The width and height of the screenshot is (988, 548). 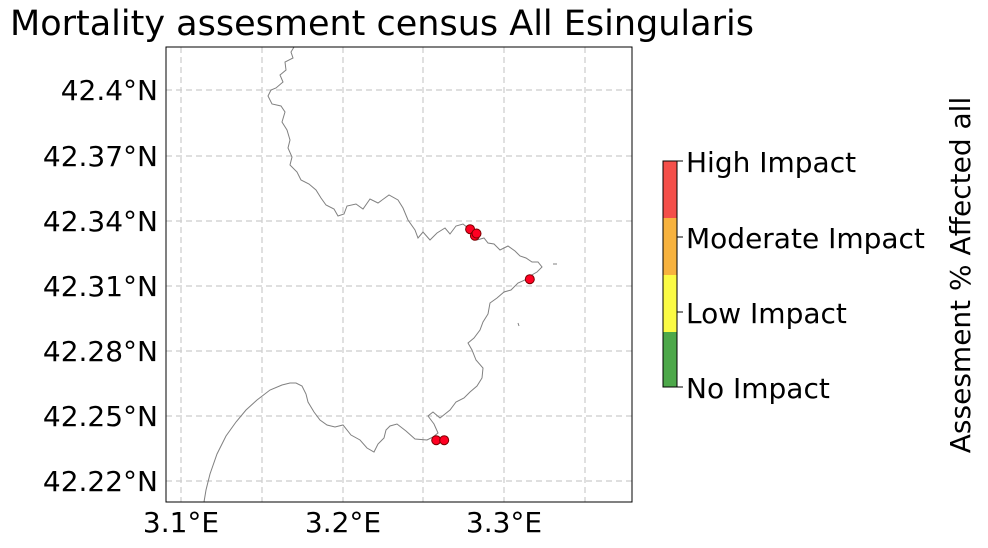 I want to click on y-tick-label: 42.34°N, so click(x=100, y=221).